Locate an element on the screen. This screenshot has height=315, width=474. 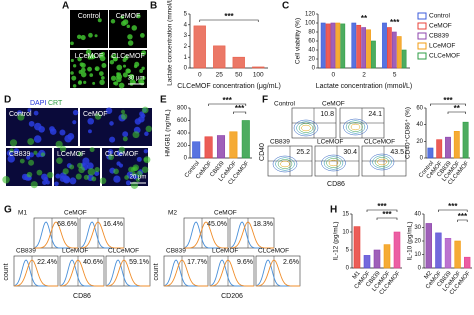
x-tick-label: 5 is located at coordinates (395, 75).